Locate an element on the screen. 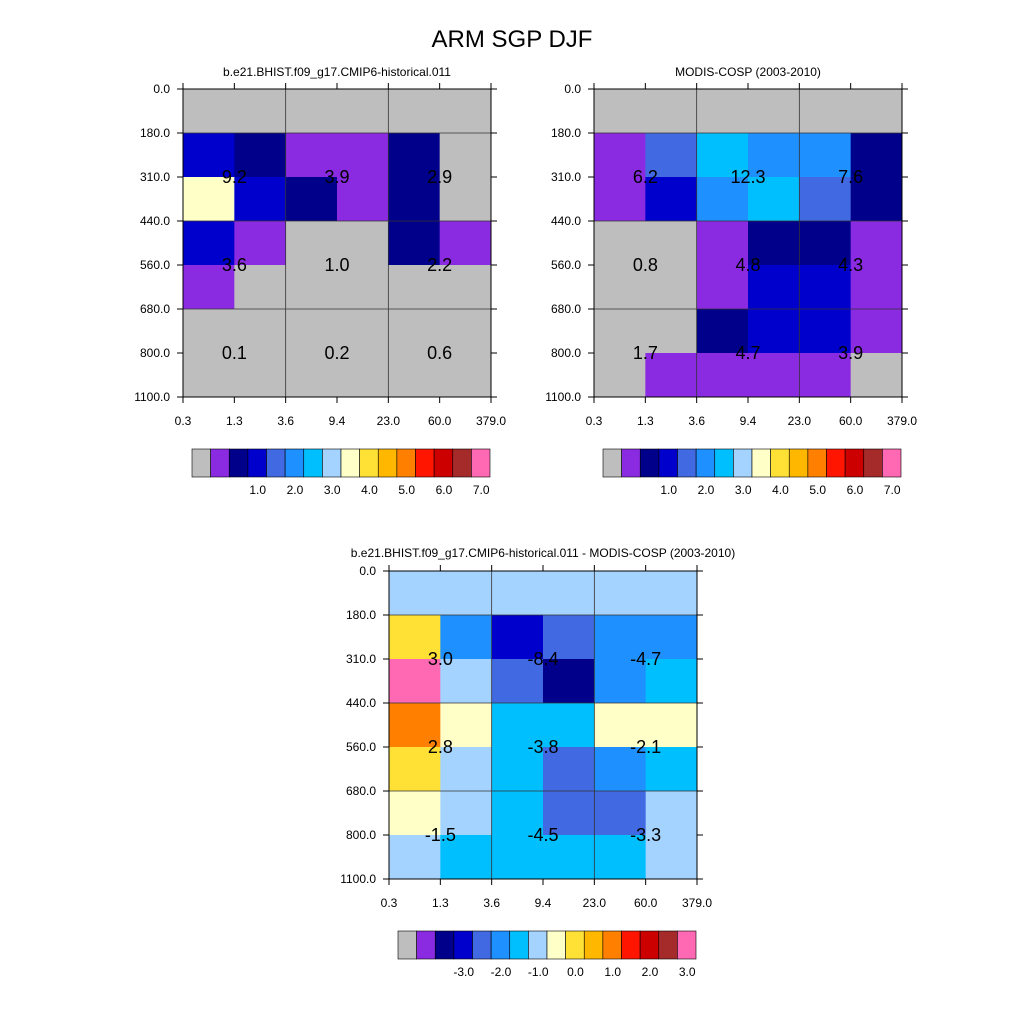 This screenshot has width=1024, height=1024. cell-value-label: 0.8 is located at coordinates (645, 265).